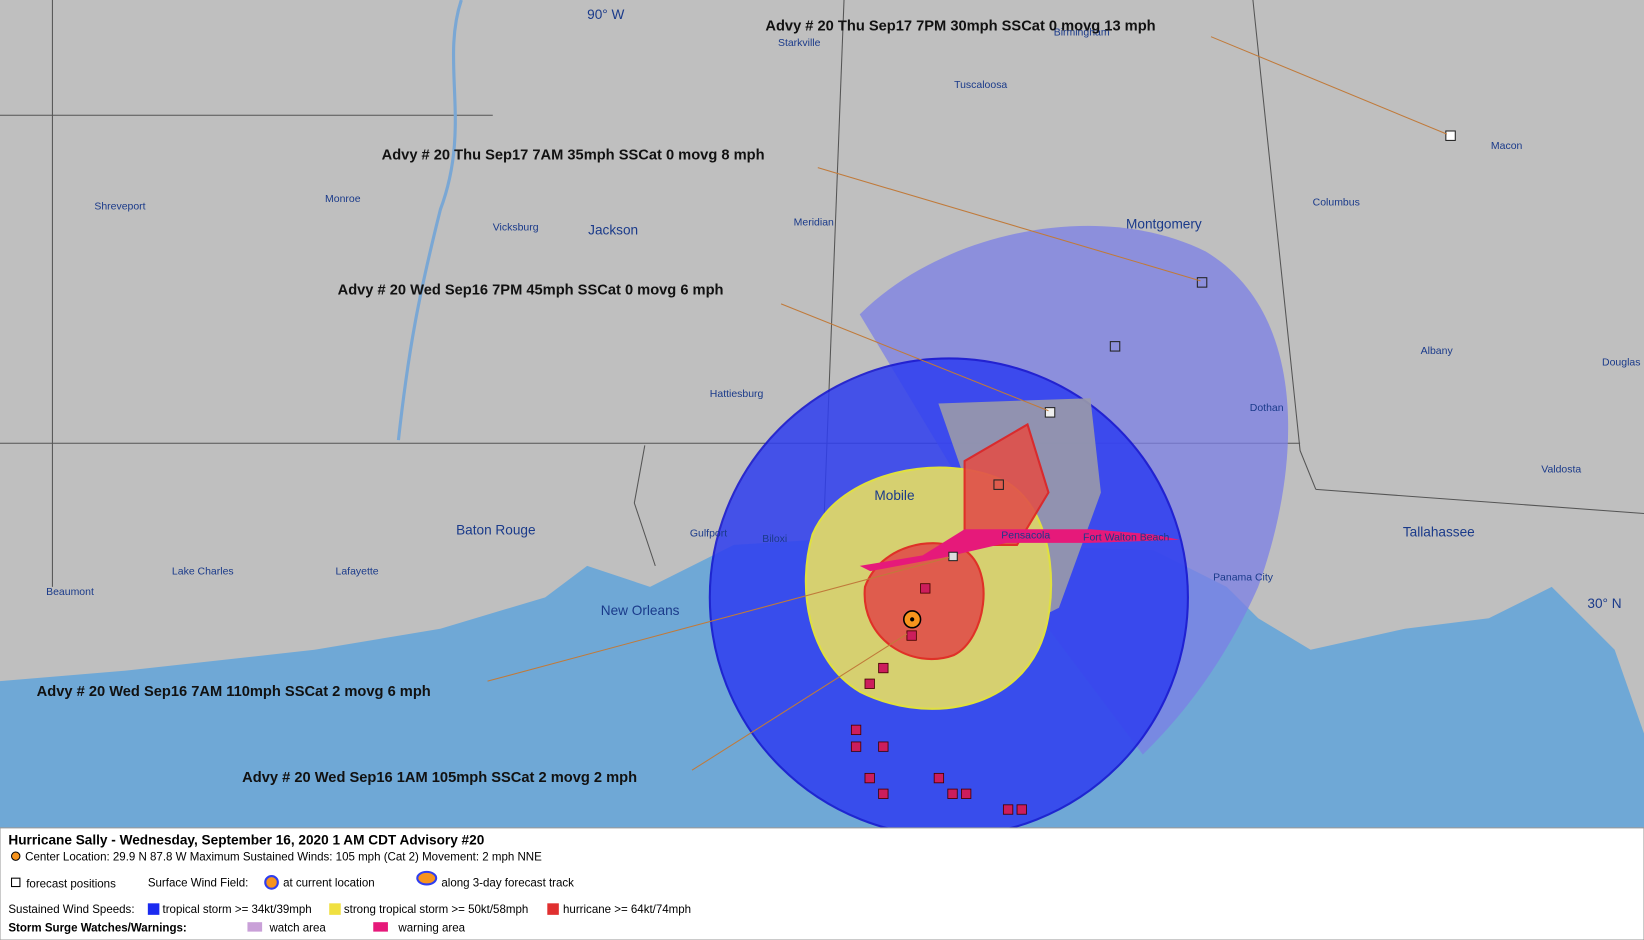  I want to click on city: Beaumont, so click(70, 592).